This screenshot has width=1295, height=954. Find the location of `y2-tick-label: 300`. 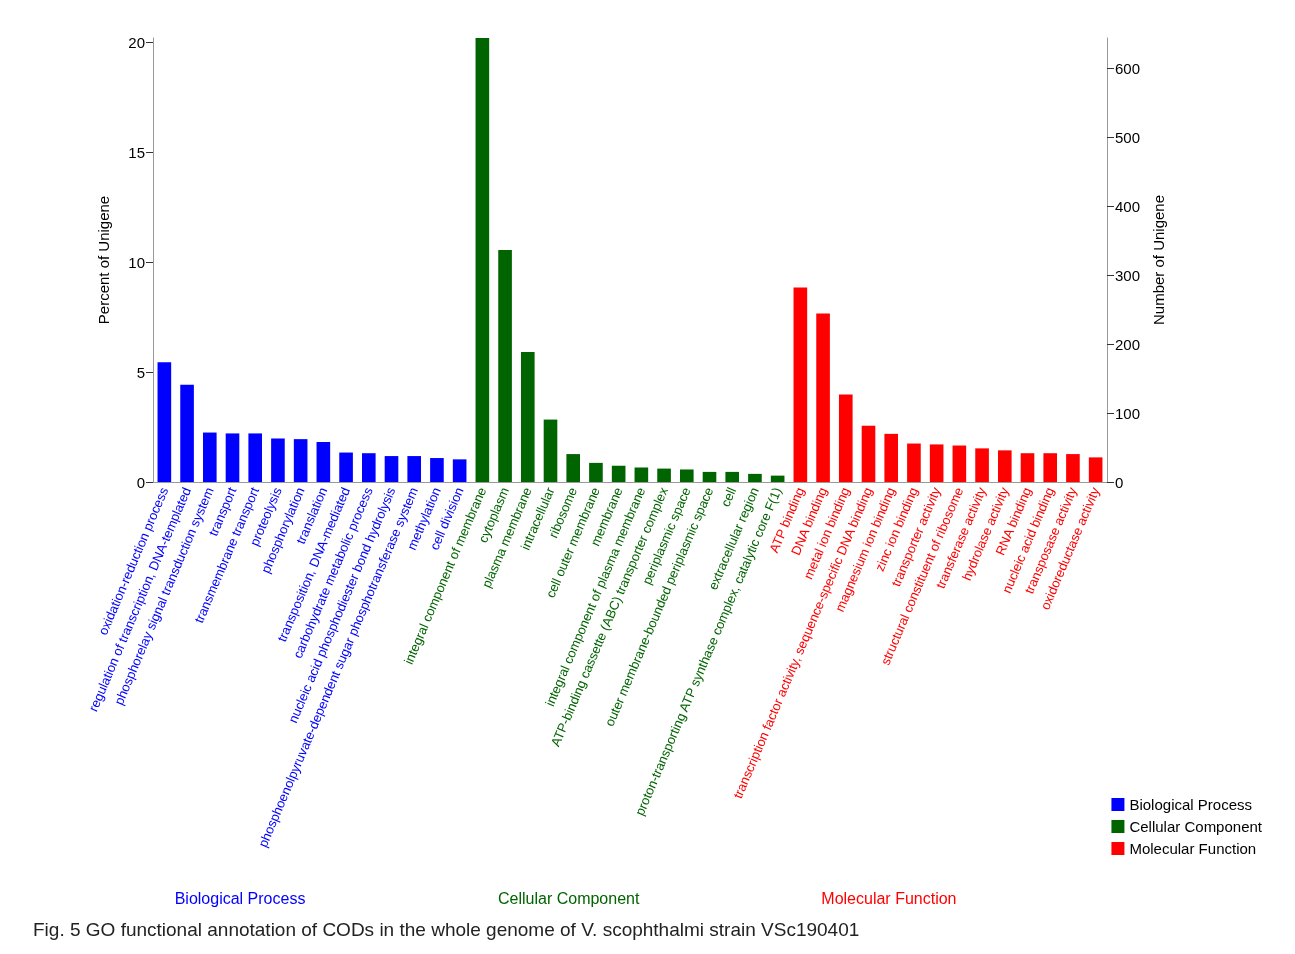

y2-tick-label: 300 is located at coordinates (1128, 275).